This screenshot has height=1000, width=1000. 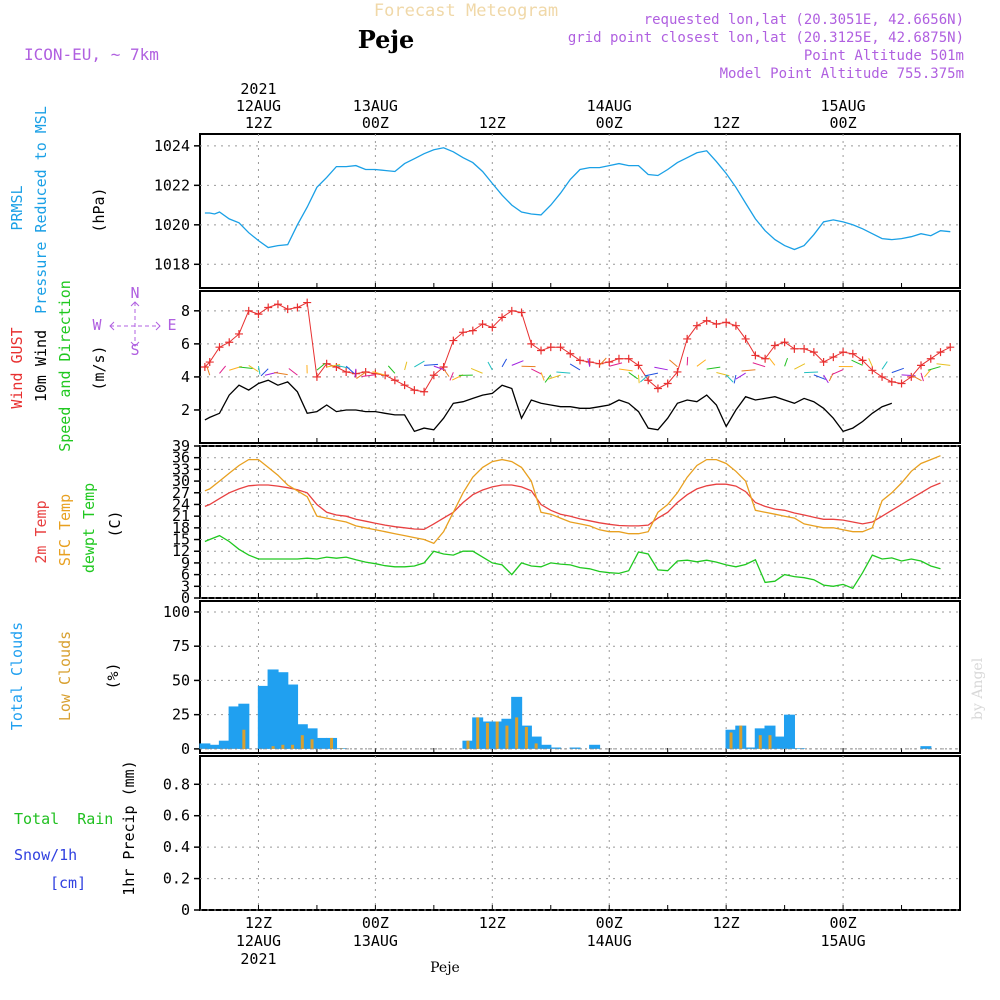 I want to click on chart-title: Forecast Meteogram, so click(x=466, y=11).